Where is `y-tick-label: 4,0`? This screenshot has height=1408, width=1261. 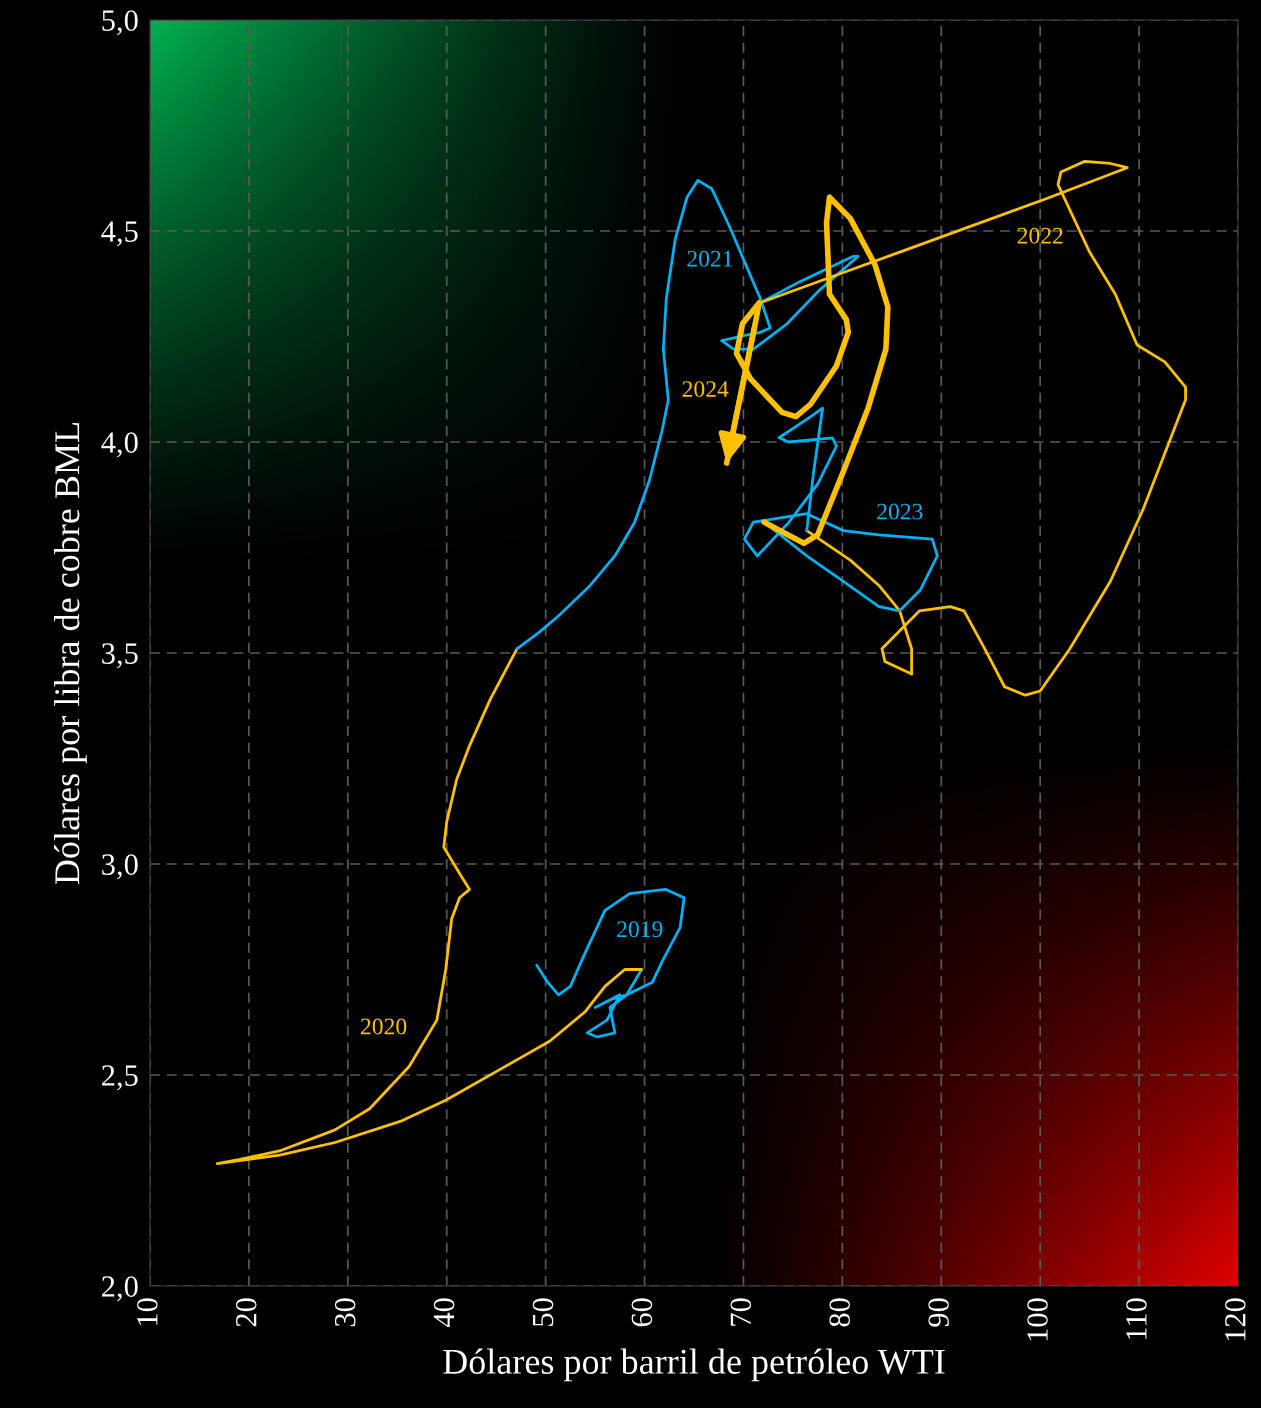 y-tick-label: 4,0 is located at coordinates (119, 445).